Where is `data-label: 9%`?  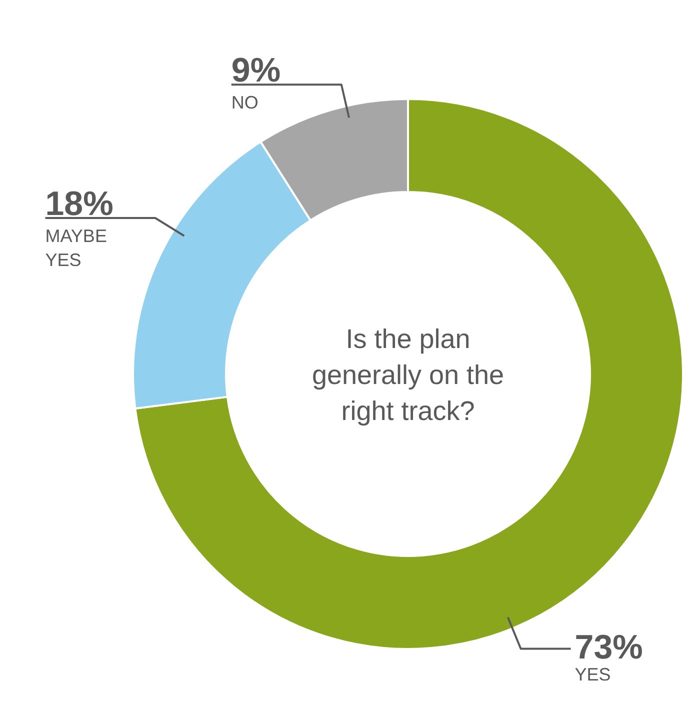
data-label: 9% is located at coordinates (256, 71).